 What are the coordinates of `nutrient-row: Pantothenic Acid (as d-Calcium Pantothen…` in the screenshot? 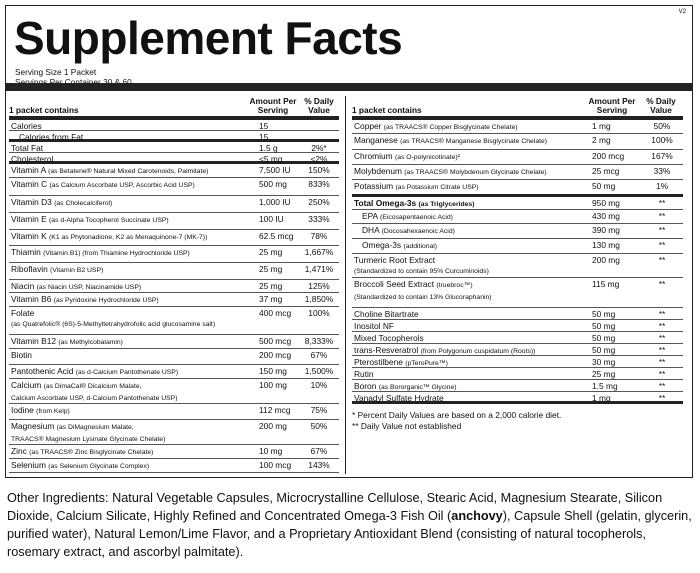 It's located at (174, 372).